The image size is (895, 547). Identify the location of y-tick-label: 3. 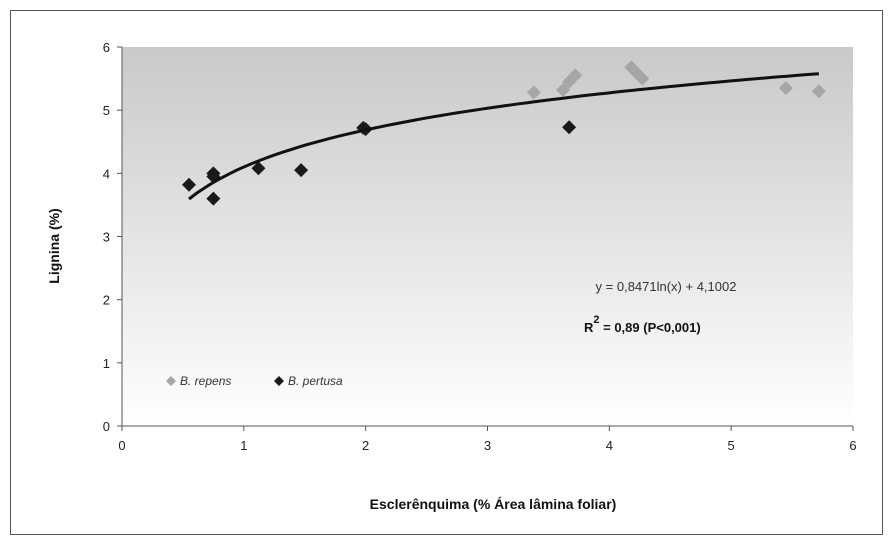
(106, 237).